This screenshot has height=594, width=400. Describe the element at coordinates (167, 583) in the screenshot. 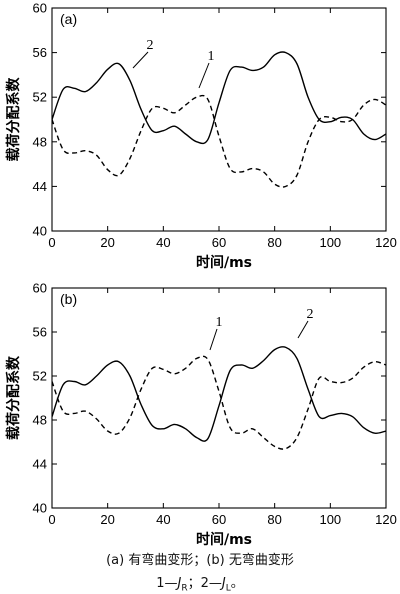

I see `caption-prefix-1: 1—` at that location.